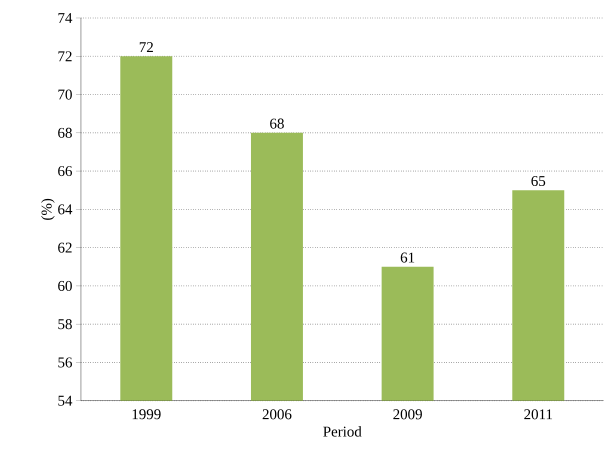 The height and width of the screenshot is (462, 604). What do you see at coordinates (277, 414) in the screenshot?
I see `x-tick-label: 2006` at bounding box center [277, 414].